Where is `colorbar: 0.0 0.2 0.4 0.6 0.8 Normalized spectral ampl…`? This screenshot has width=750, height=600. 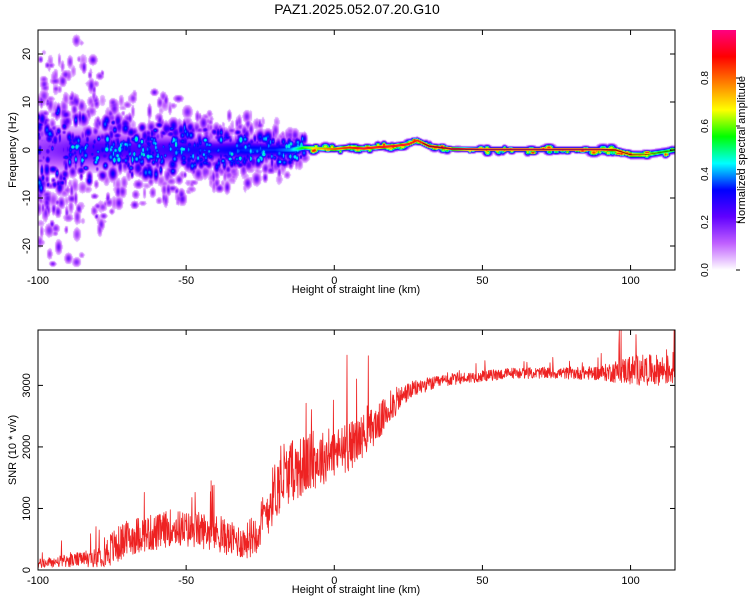 colorbar: 0.0 0.2 0.4 0.6 0.8 Normalized spectral ampl… is located at coordinates (724, 153).